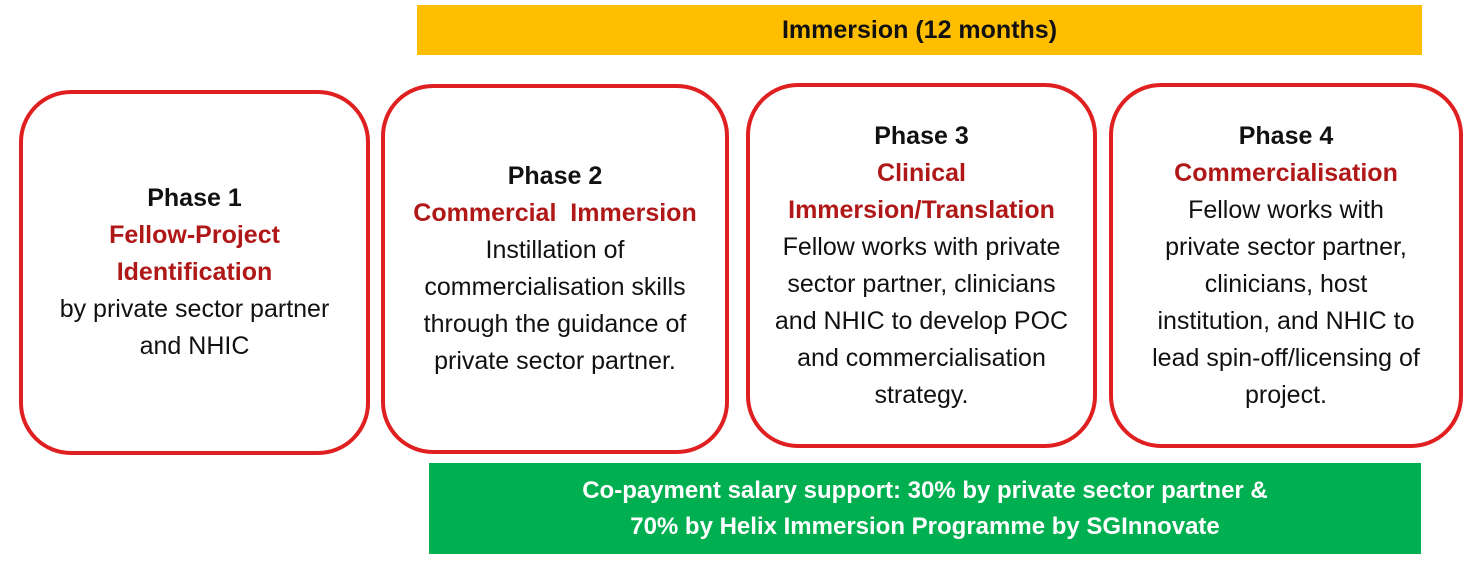 The width and height of the screenshot is (1470, 566). What do you see at coordinates (555, 250) in the screenshot?
I see `phase-2-body-line-1: Instillation of` at bounding box center [555, 250].